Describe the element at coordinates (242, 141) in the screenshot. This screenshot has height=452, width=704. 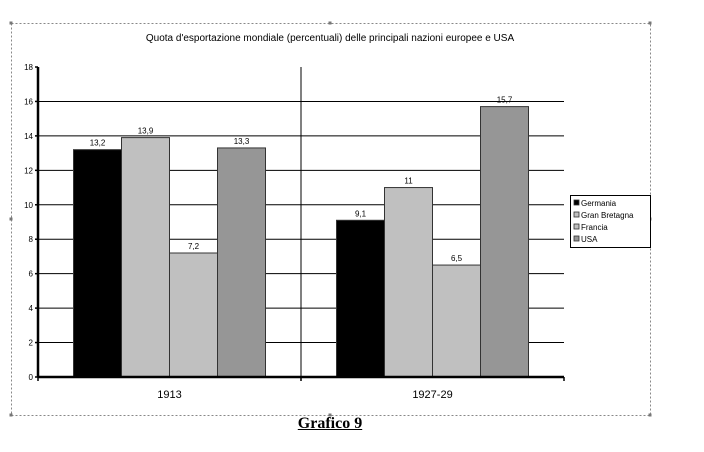
I see `data-label: 13,3` at that location.